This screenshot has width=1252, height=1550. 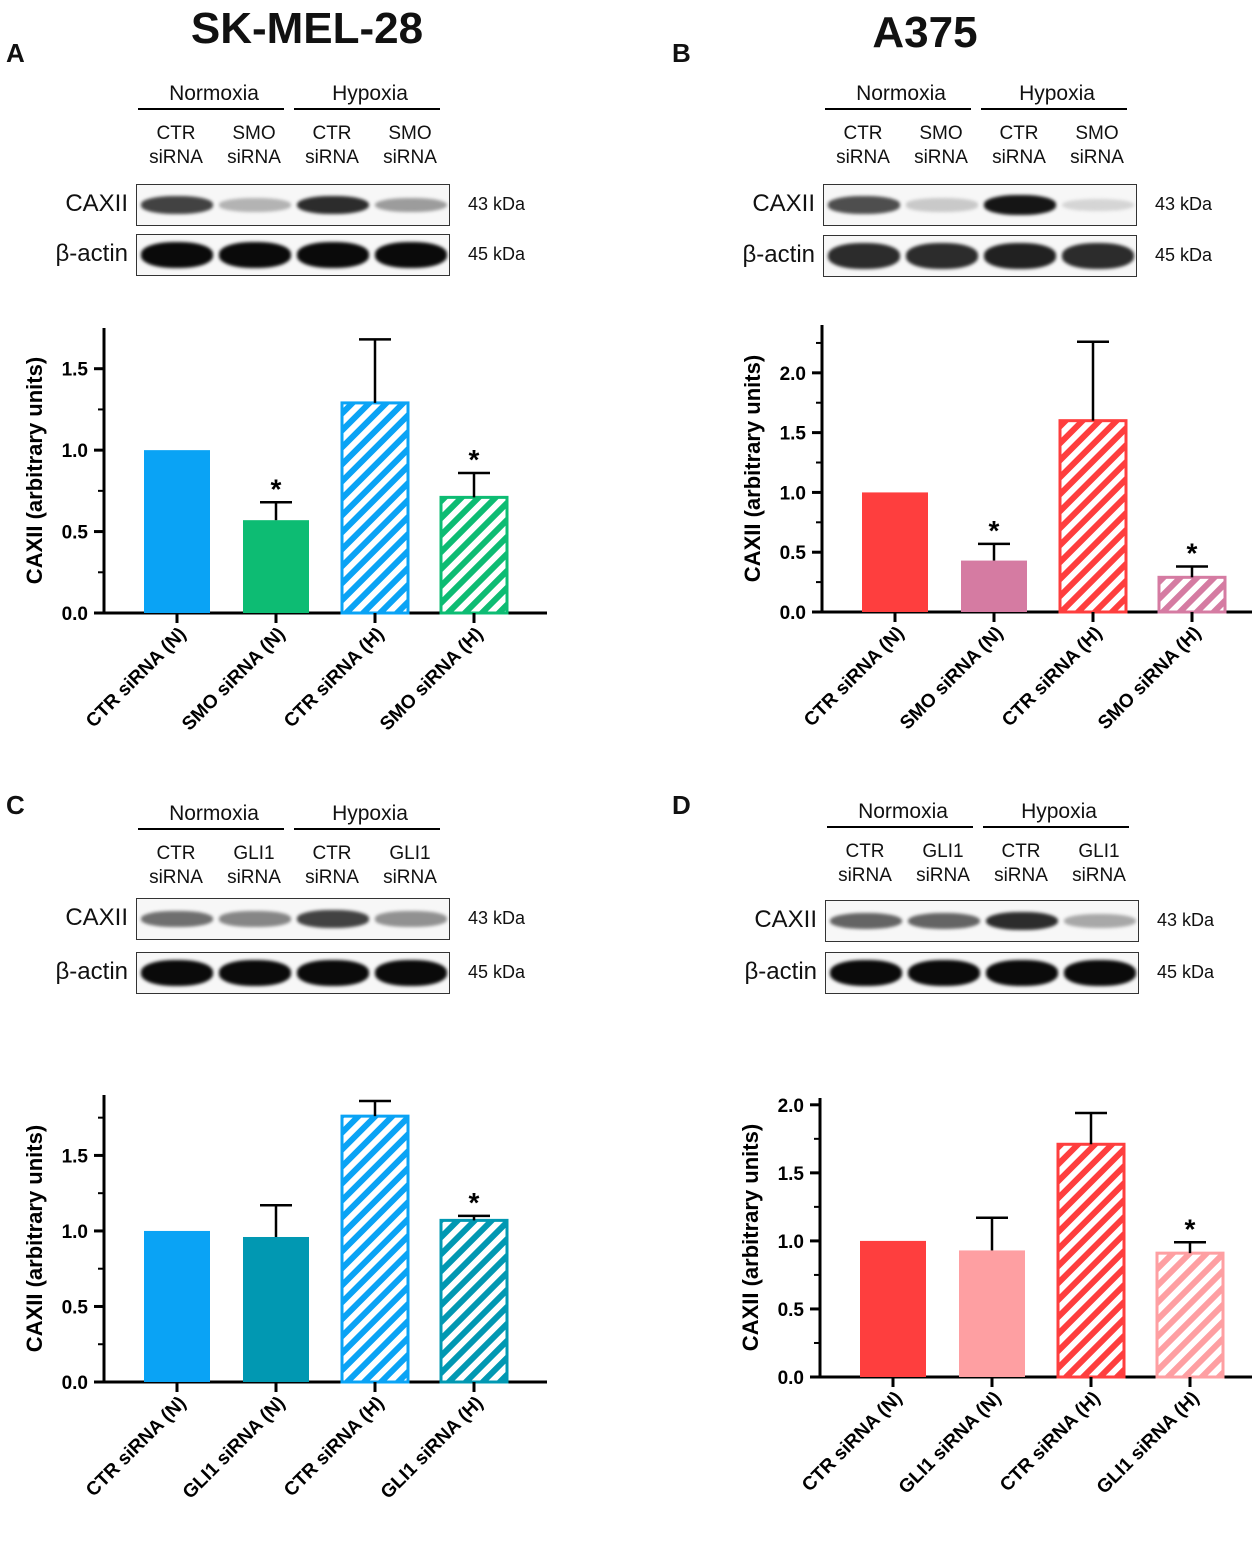 I want to click on column-title-skmel28: SK-MEL-28, so click(x=307, y=28).